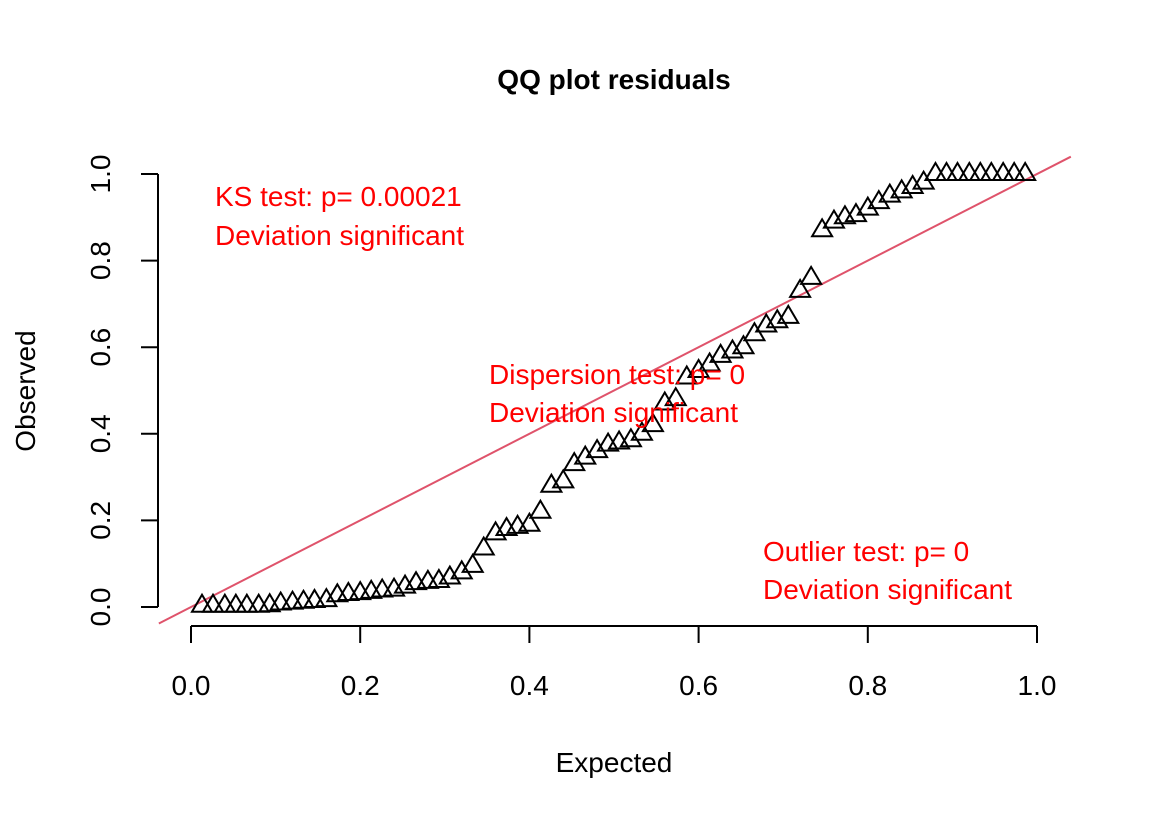 The image size is (1152, 822). Describe the element at coordinates (866, 551) in the screenshot. I see `annotation-outlier-line1: Outlier test: p= 0` at that location.